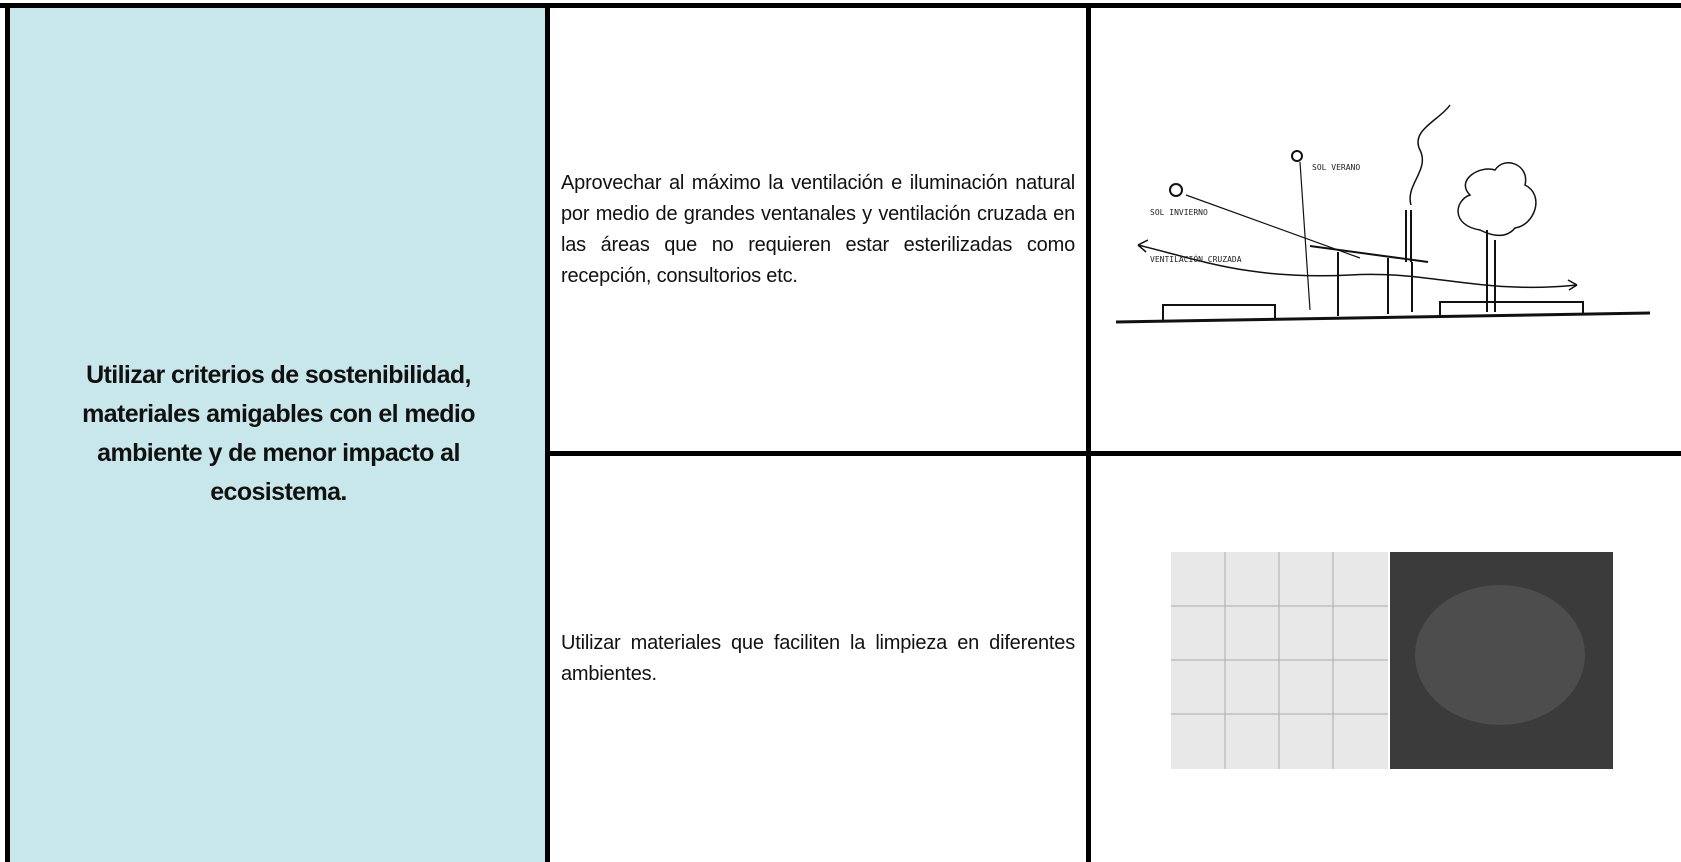 The height and width of the screenshot is (862, 1681). What do you see at coordinates (1500, 655) in the screenshot?
I see `stone-texture` at bounding box center [1500, 655].